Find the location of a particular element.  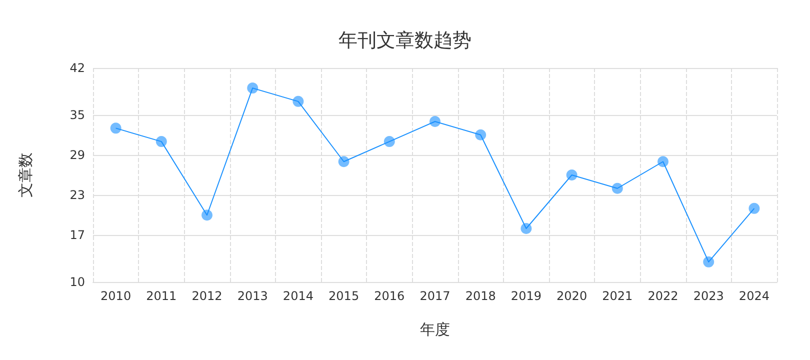

x-tick-label: 2017 is located at coordinates (435, 296).